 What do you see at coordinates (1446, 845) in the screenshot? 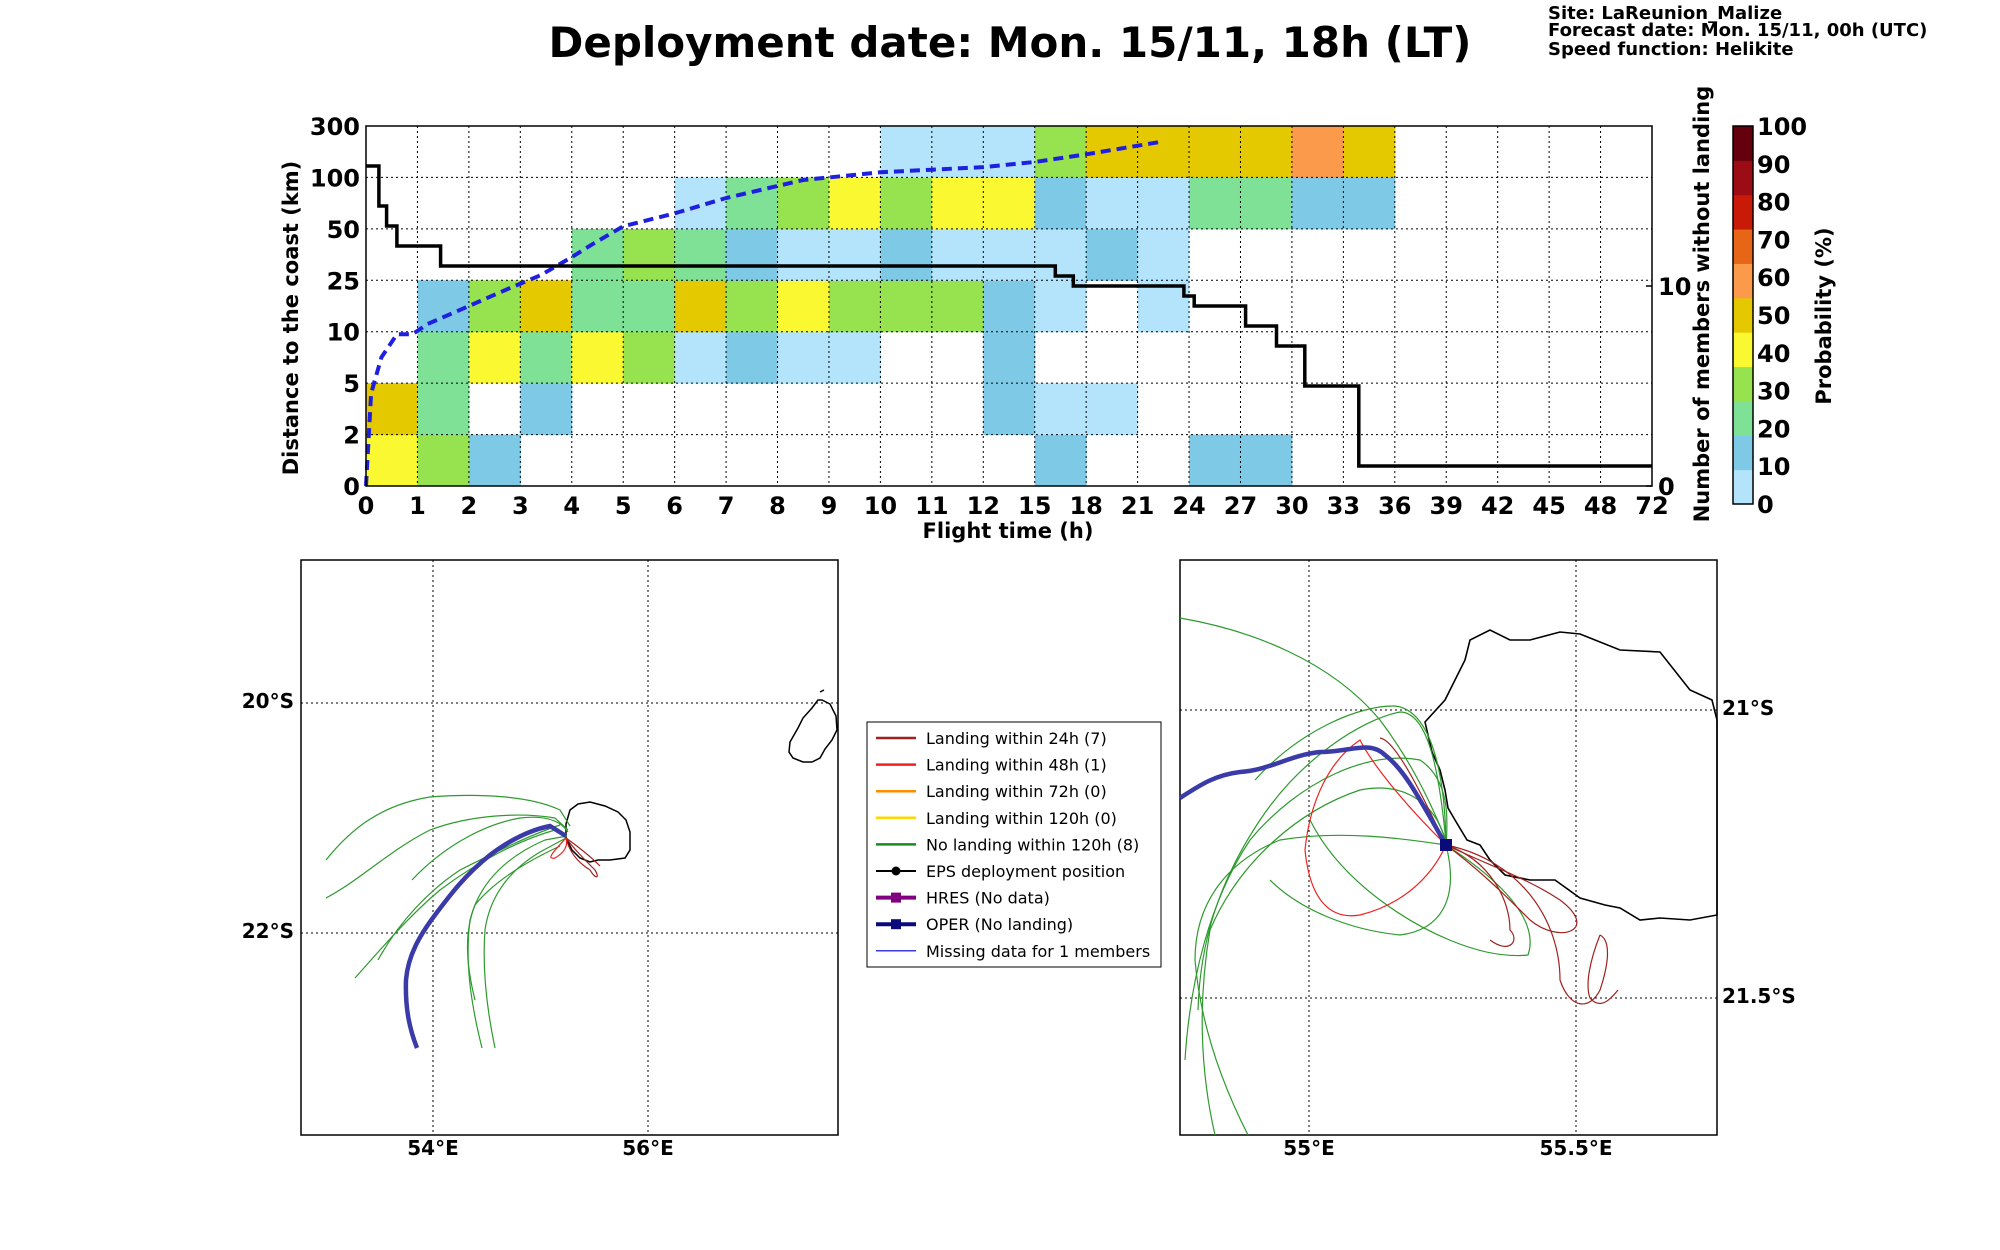
I see `oper-deployment-marker` at bounding box center [1446, 845].